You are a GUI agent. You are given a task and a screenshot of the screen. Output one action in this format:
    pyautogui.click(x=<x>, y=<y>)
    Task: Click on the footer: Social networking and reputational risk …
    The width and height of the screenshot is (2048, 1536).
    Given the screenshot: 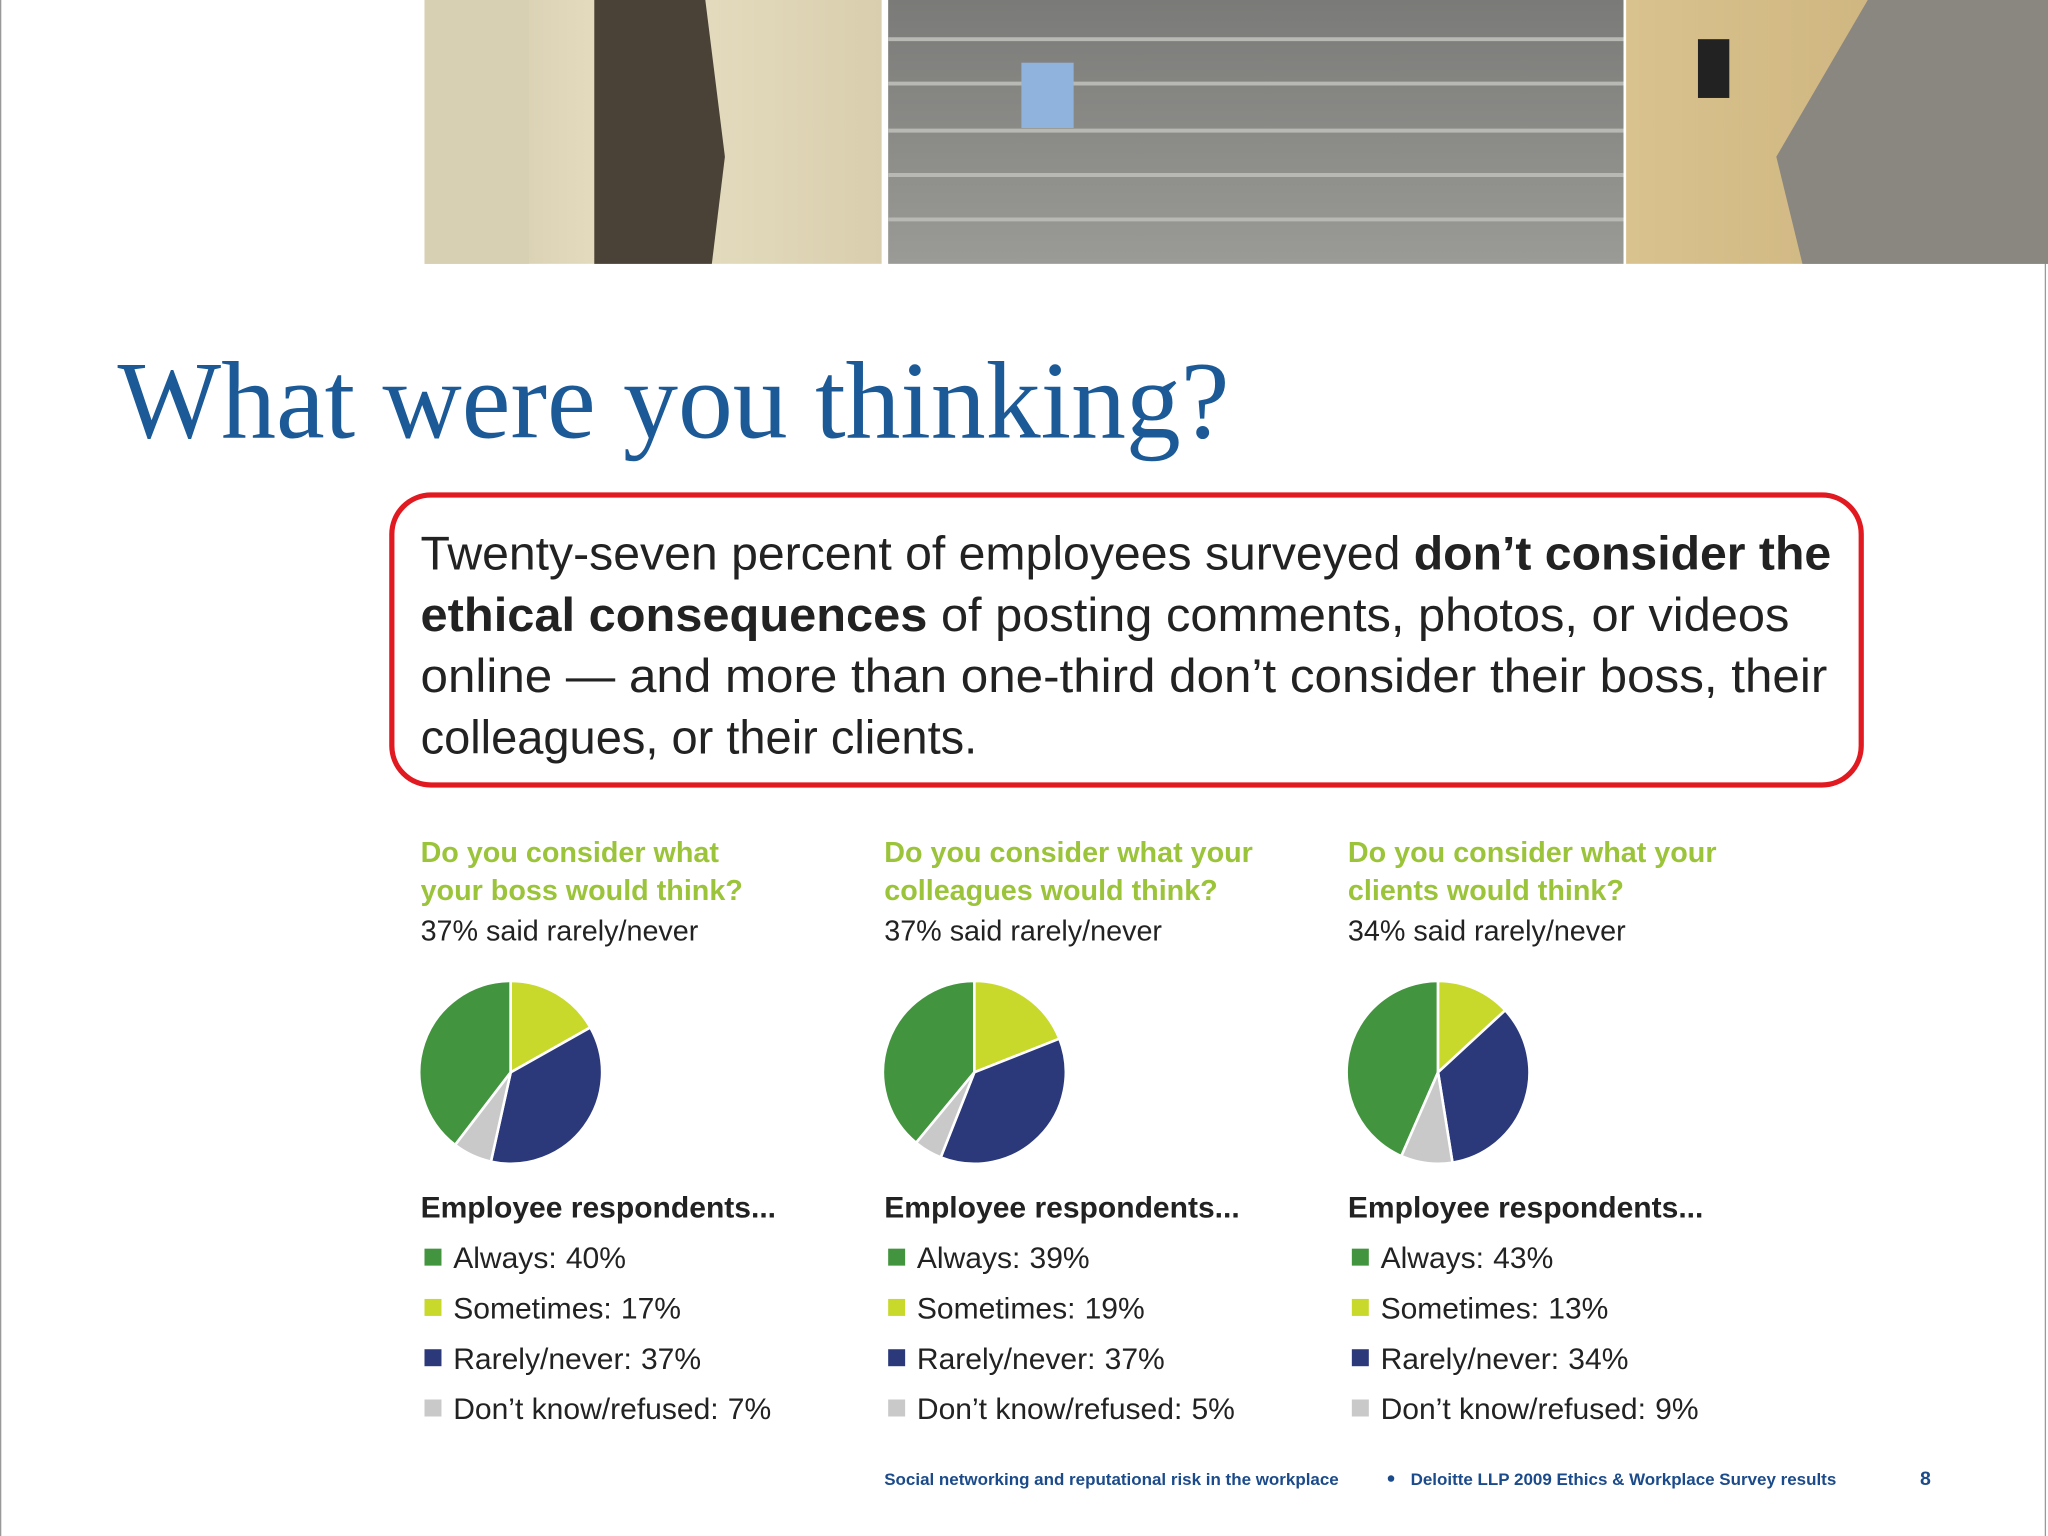 What is the action you would take?
    pyautogui.click(x=1407, y=1479)
    